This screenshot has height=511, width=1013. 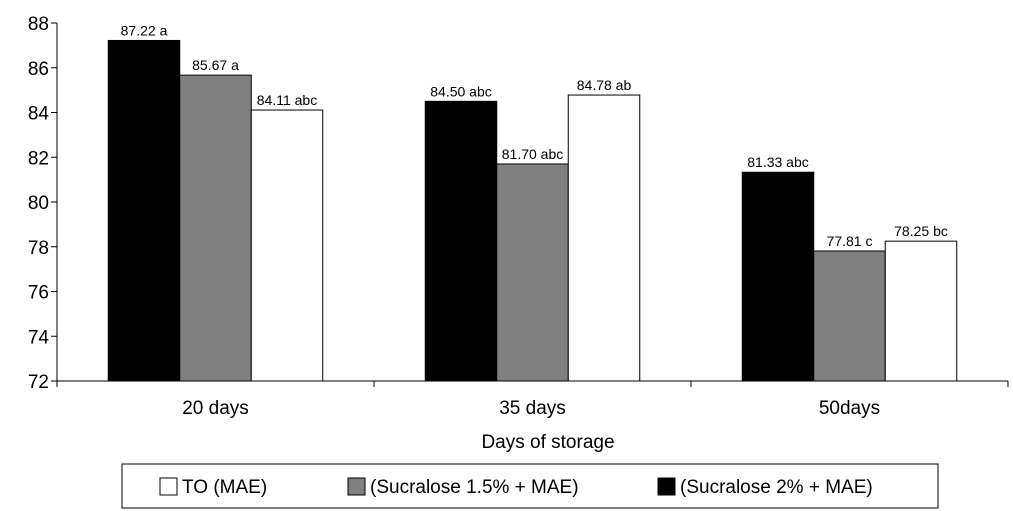 I want to click on x-category-label: 50days, so click(x=849, y=408).